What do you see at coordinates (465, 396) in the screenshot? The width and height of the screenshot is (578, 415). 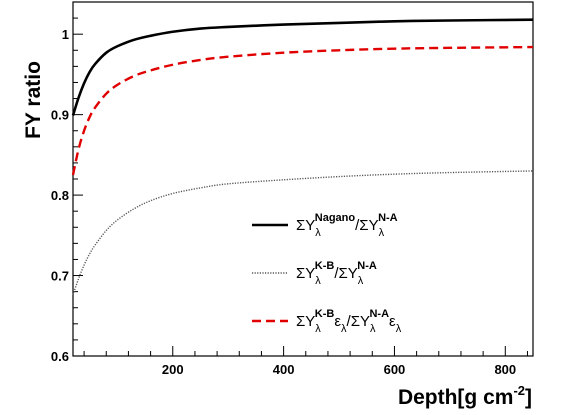 I see `x-axis-title: Depth[g cm-2]` at bounding box center [465, 396].